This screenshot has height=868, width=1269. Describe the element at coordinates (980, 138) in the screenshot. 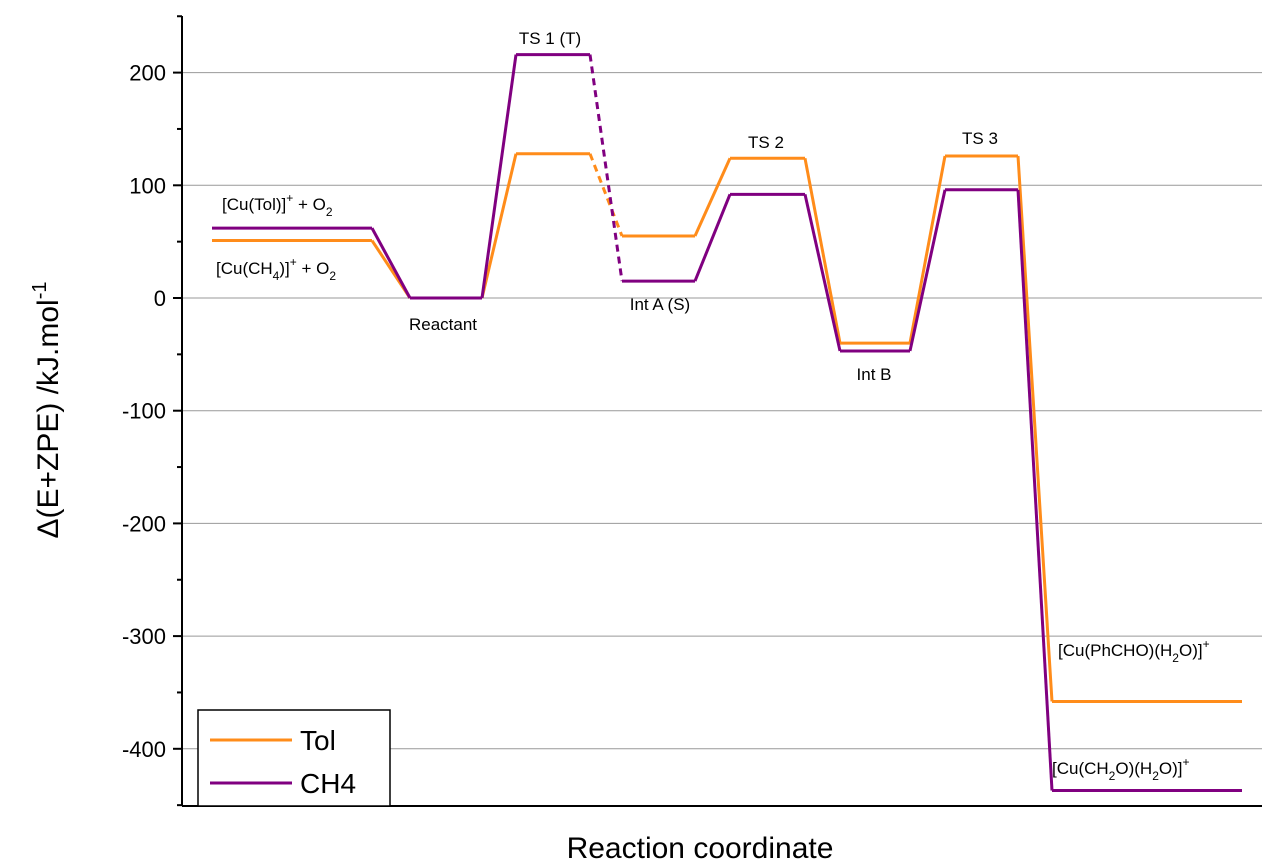

I see `label-ts3: TS 3` at that location.